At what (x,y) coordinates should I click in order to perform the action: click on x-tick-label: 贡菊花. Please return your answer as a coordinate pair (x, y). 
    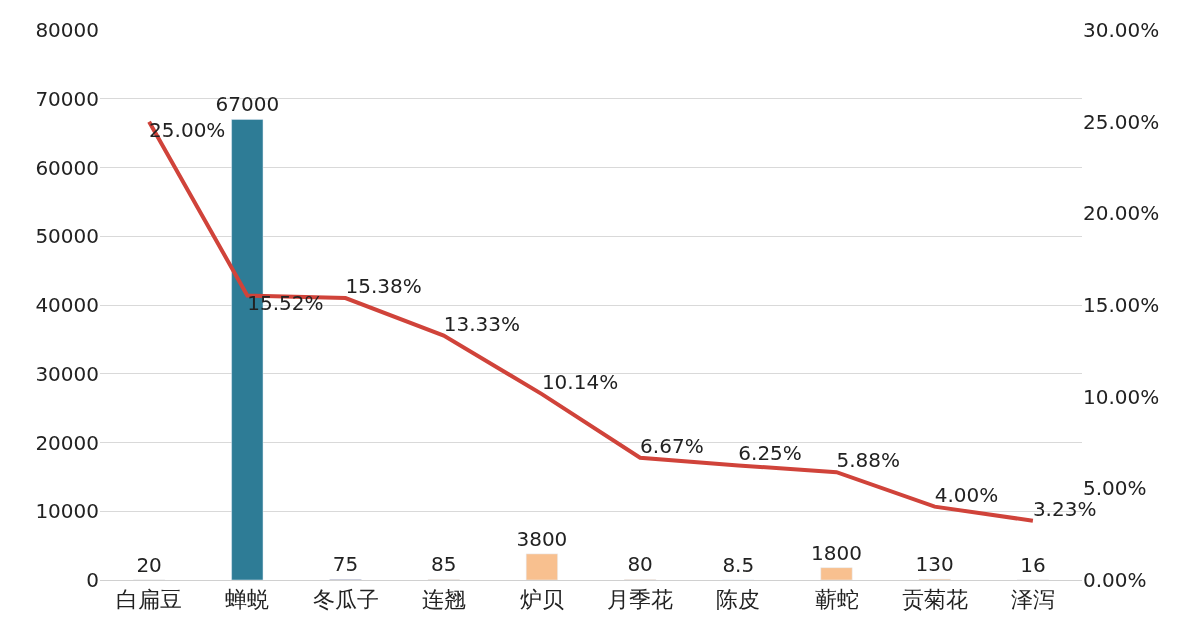
    Looking at the image, I should click on (934, 600).